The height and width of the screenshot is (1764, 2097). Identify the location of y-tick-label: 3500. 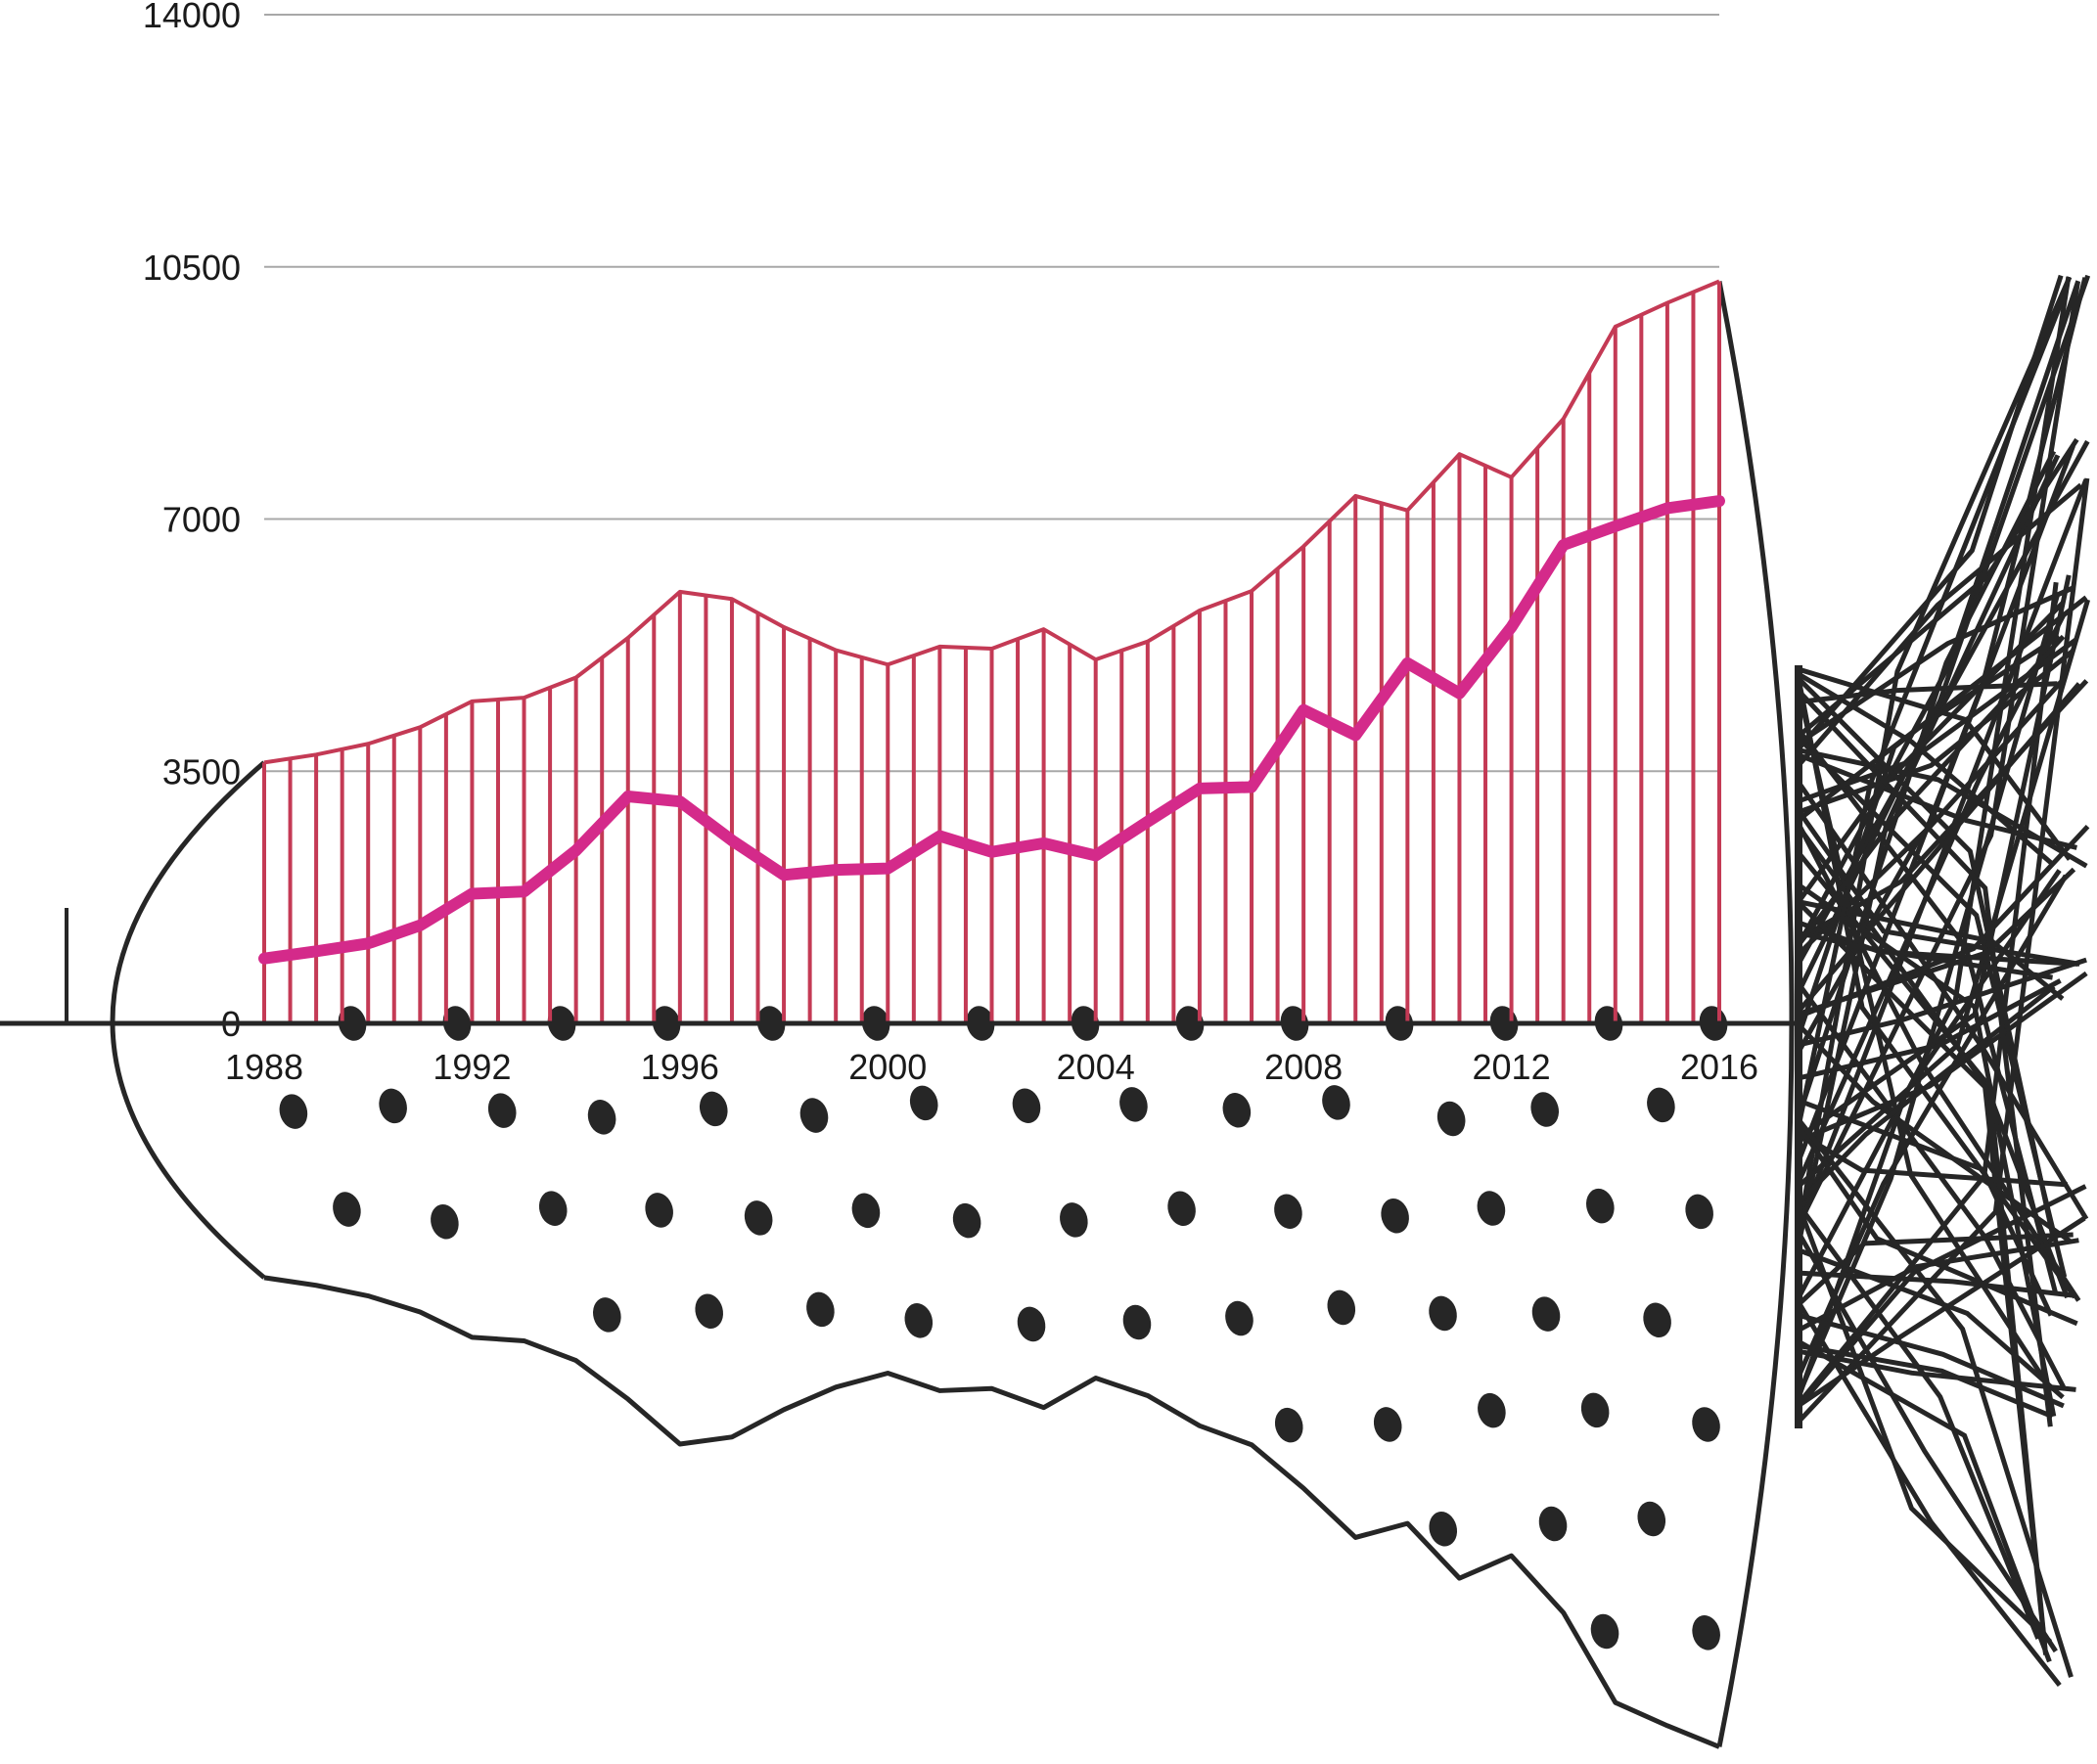
(201, 771).